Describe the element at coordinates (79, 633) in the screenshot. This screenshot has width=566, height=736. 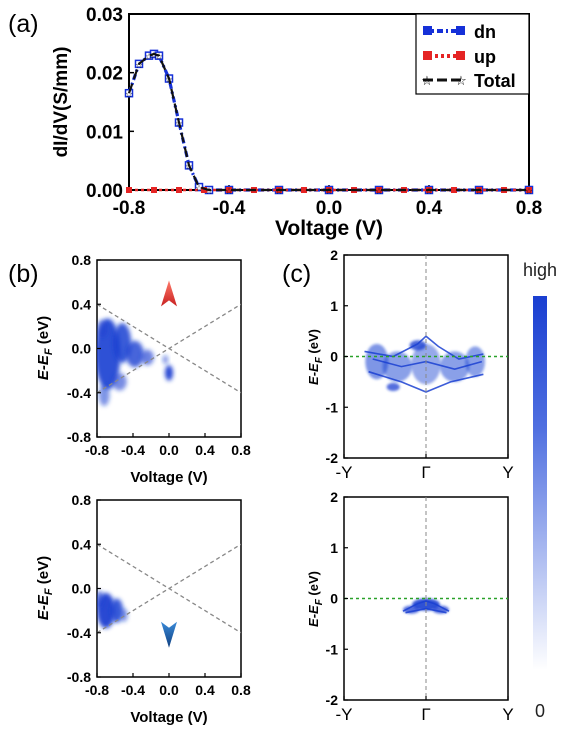
I see `chart-b-bottom-y-tick-label: -0.4` at that location.